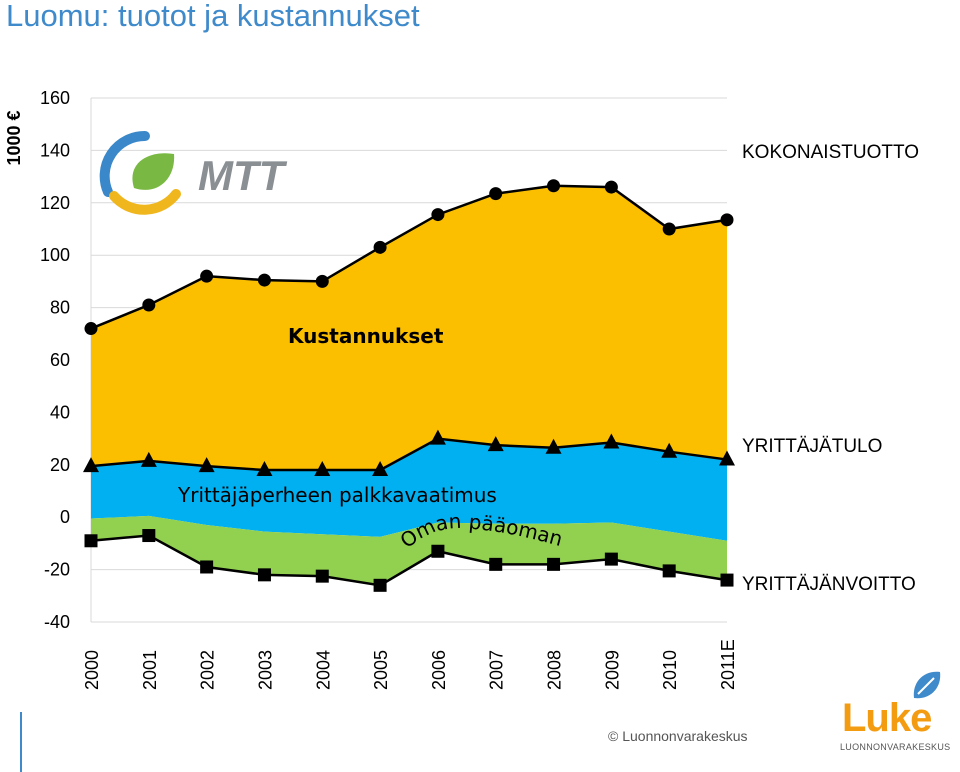  Describe the element at coordinates (208, 670) in the screenshot. I see `x-tick-label: 2002` at that location.